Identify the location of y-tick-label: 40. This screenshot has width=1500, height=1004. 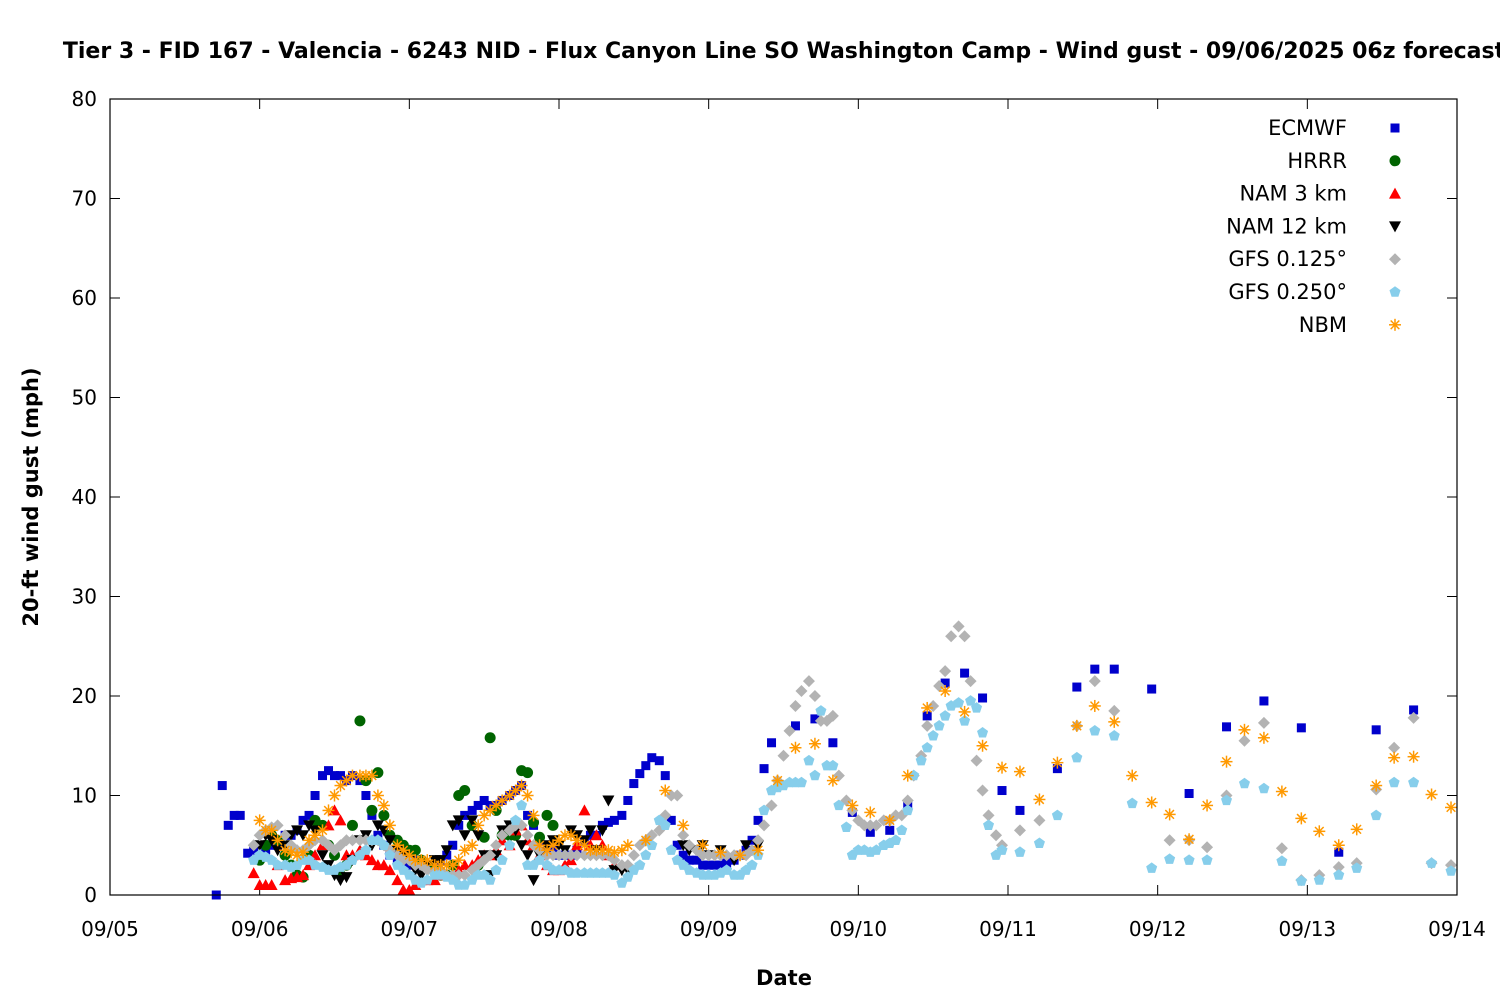
(84, 497).